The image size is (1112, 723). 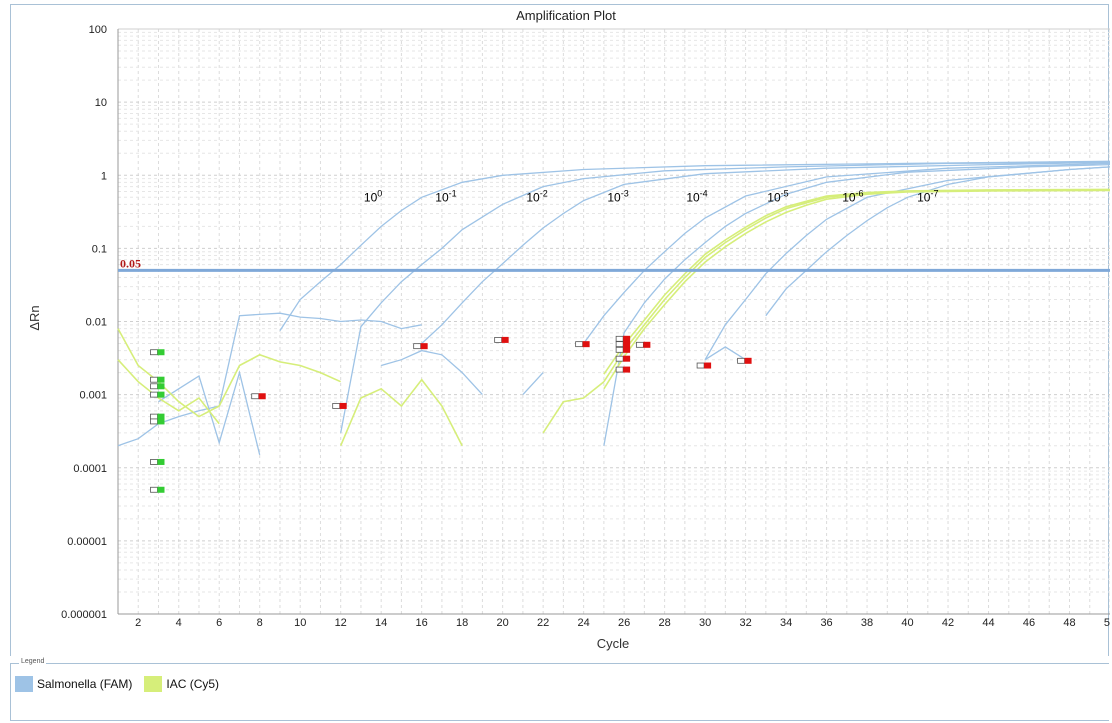 What do you see at coordinates (96, 323) in the screenshot?
I see `y-tick-label: 0.01` at bounding box center [96, 323].